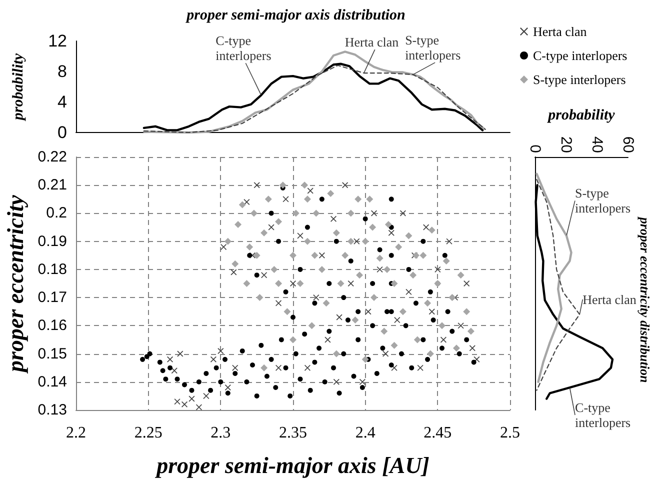 The height and width of the screenshot is (480, 657). I want to click on x-tick-label: 2.45, so click(438, 433).